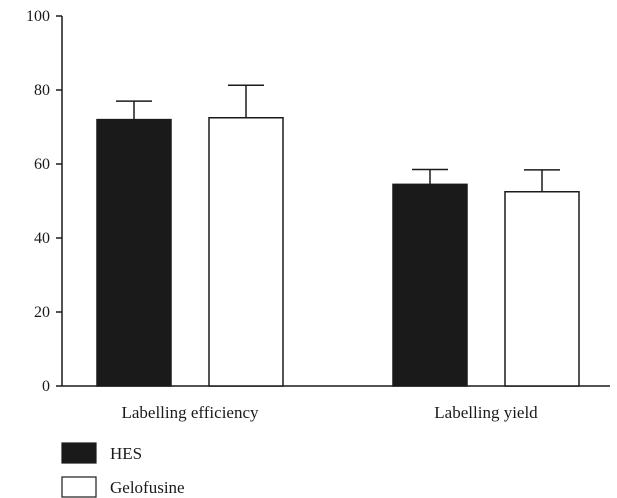  I want to click on legend-item-gelofusine: Gelofusine, so click(123, 487).